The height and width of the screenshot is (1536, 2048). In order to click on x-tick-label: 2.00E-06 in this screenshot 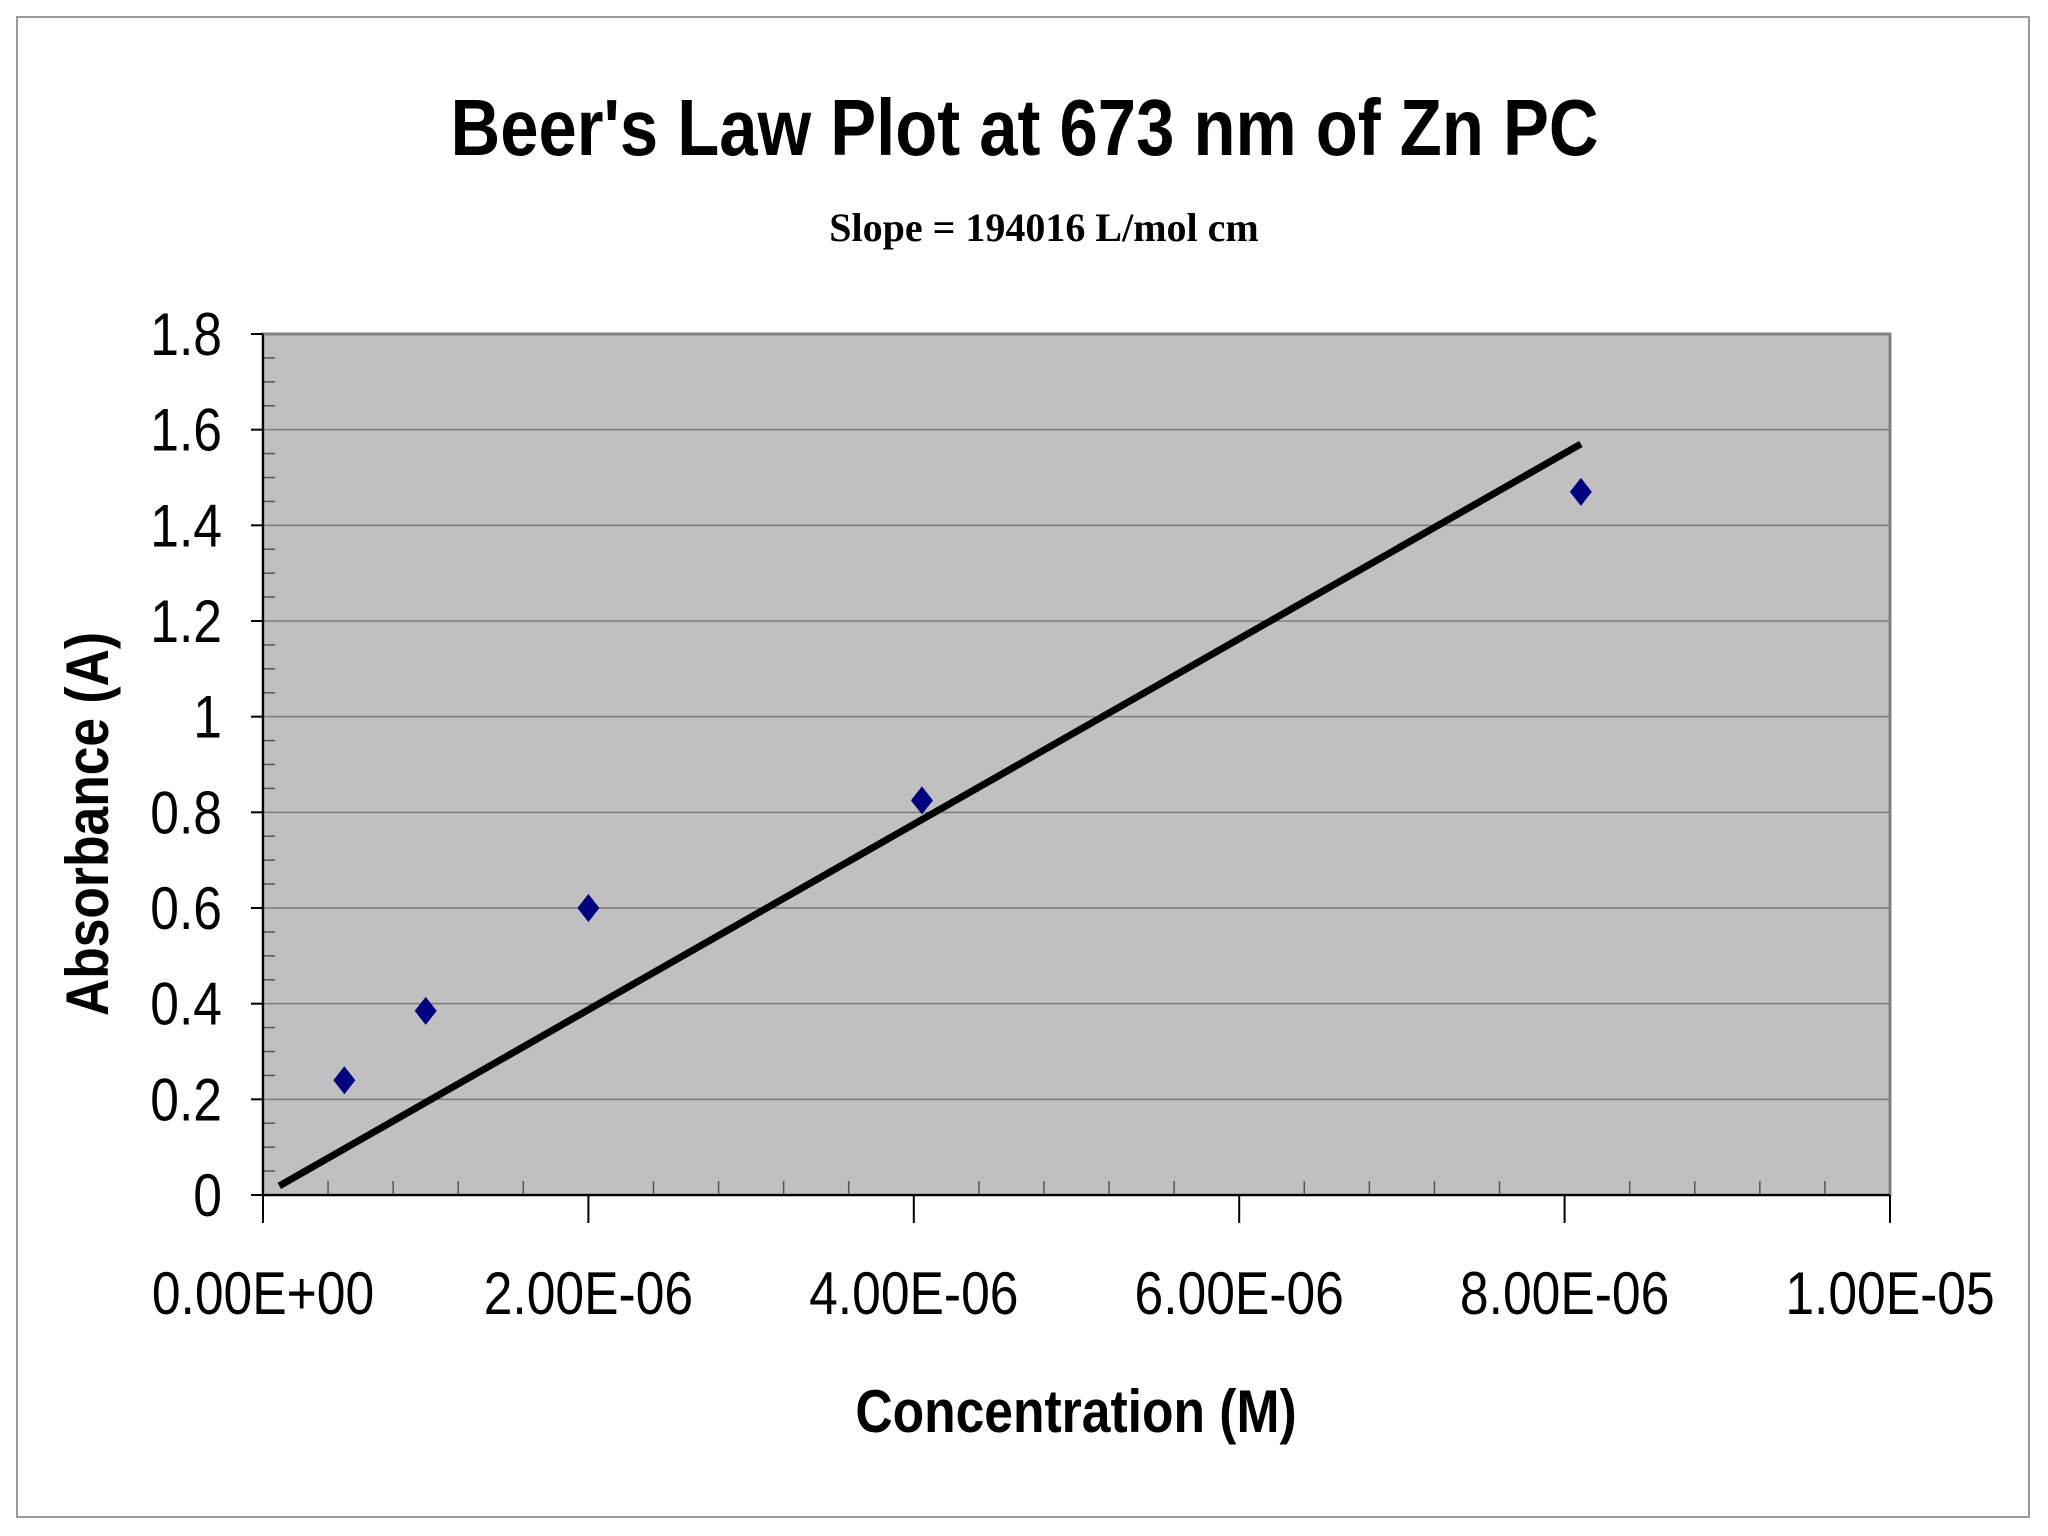, I will do `click(588, 1293)`.